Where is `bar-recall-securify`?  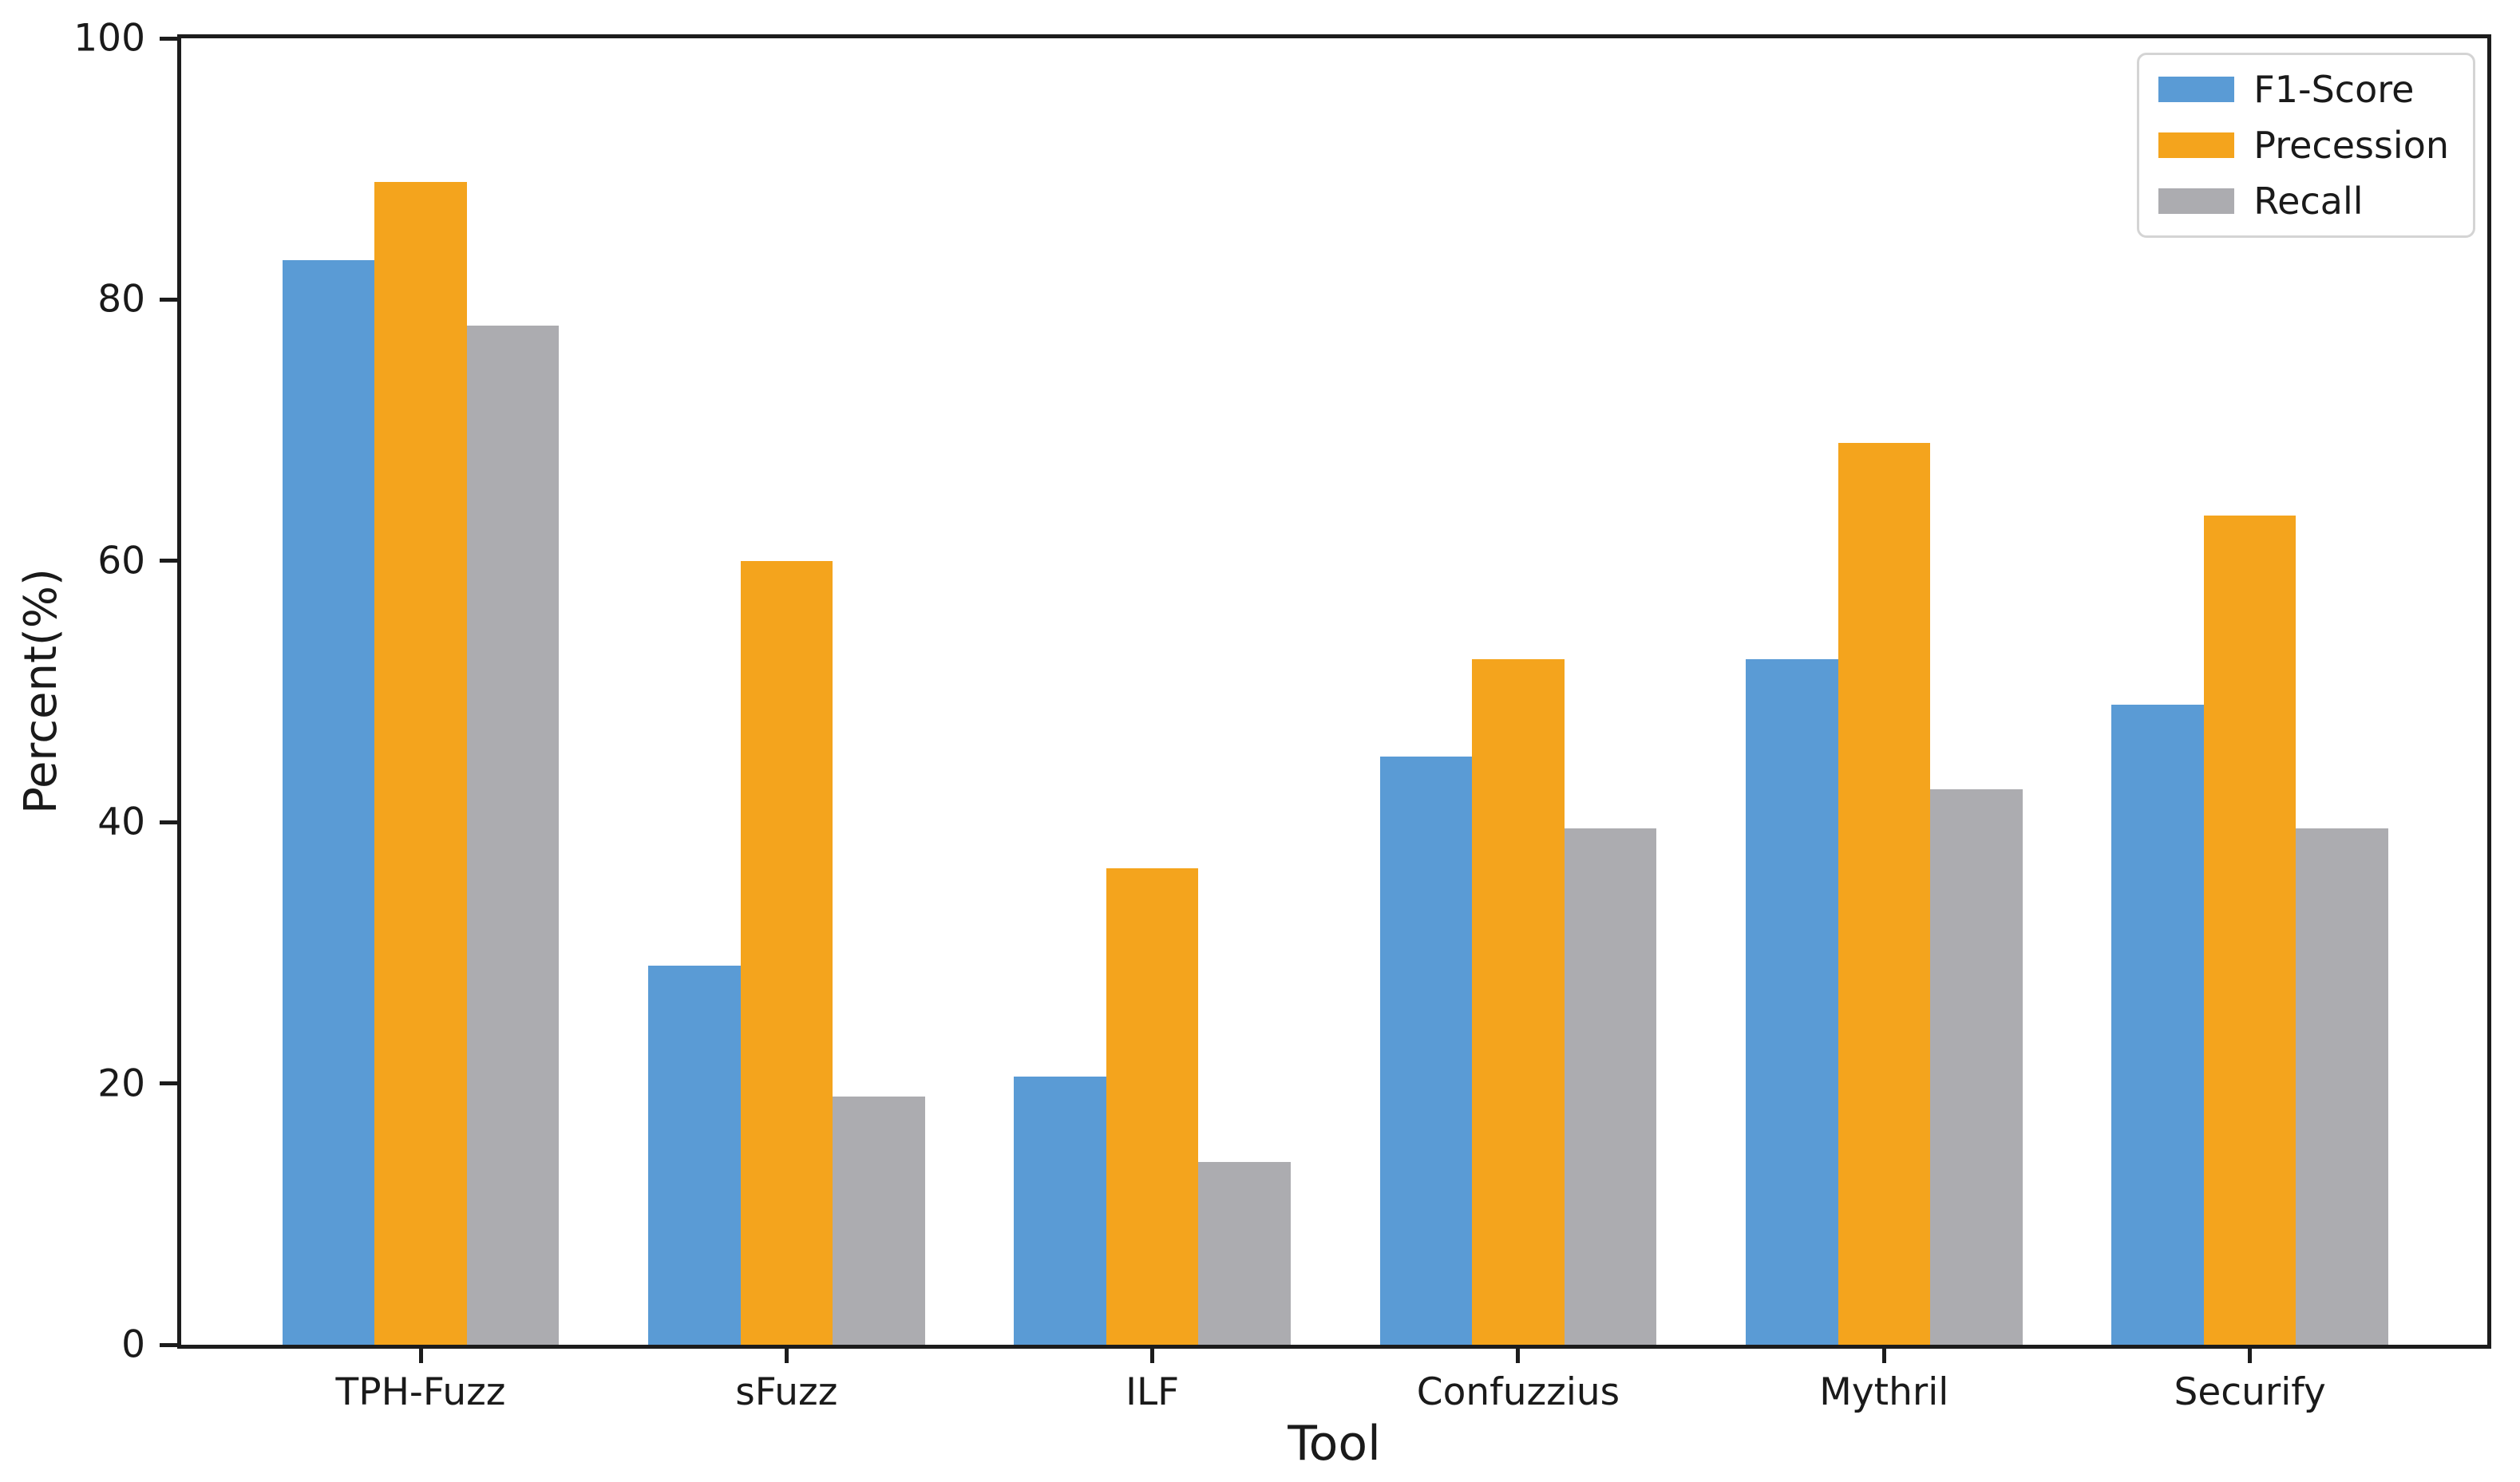
bar-recall-securify is located at coordinates (2342, 1086).